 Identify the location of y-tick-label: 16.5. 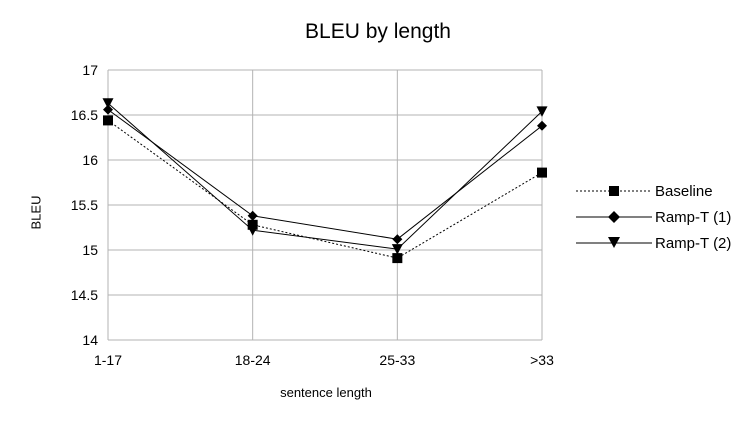
(84, 115).